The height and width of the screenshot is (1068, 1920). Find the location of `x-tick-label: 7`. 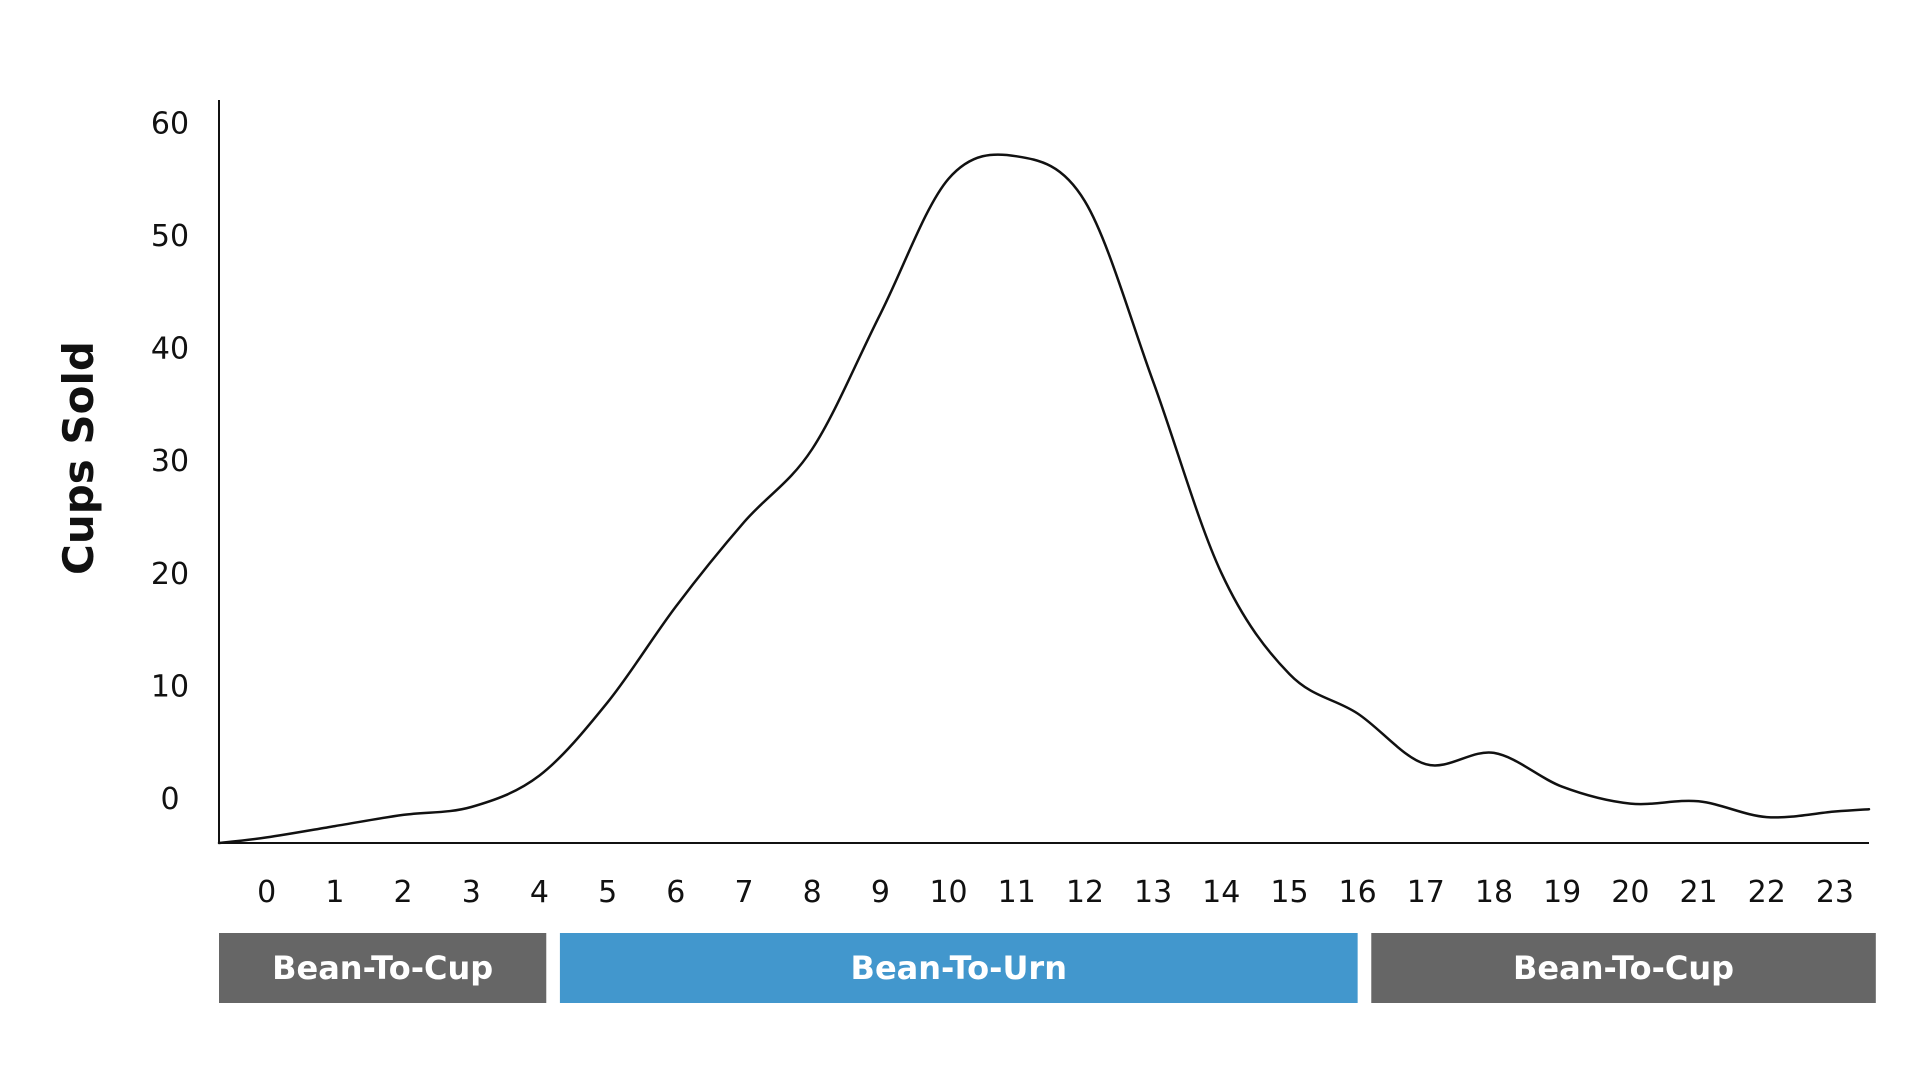

x-tick-label: 7 is located at coordinates (743, 892).